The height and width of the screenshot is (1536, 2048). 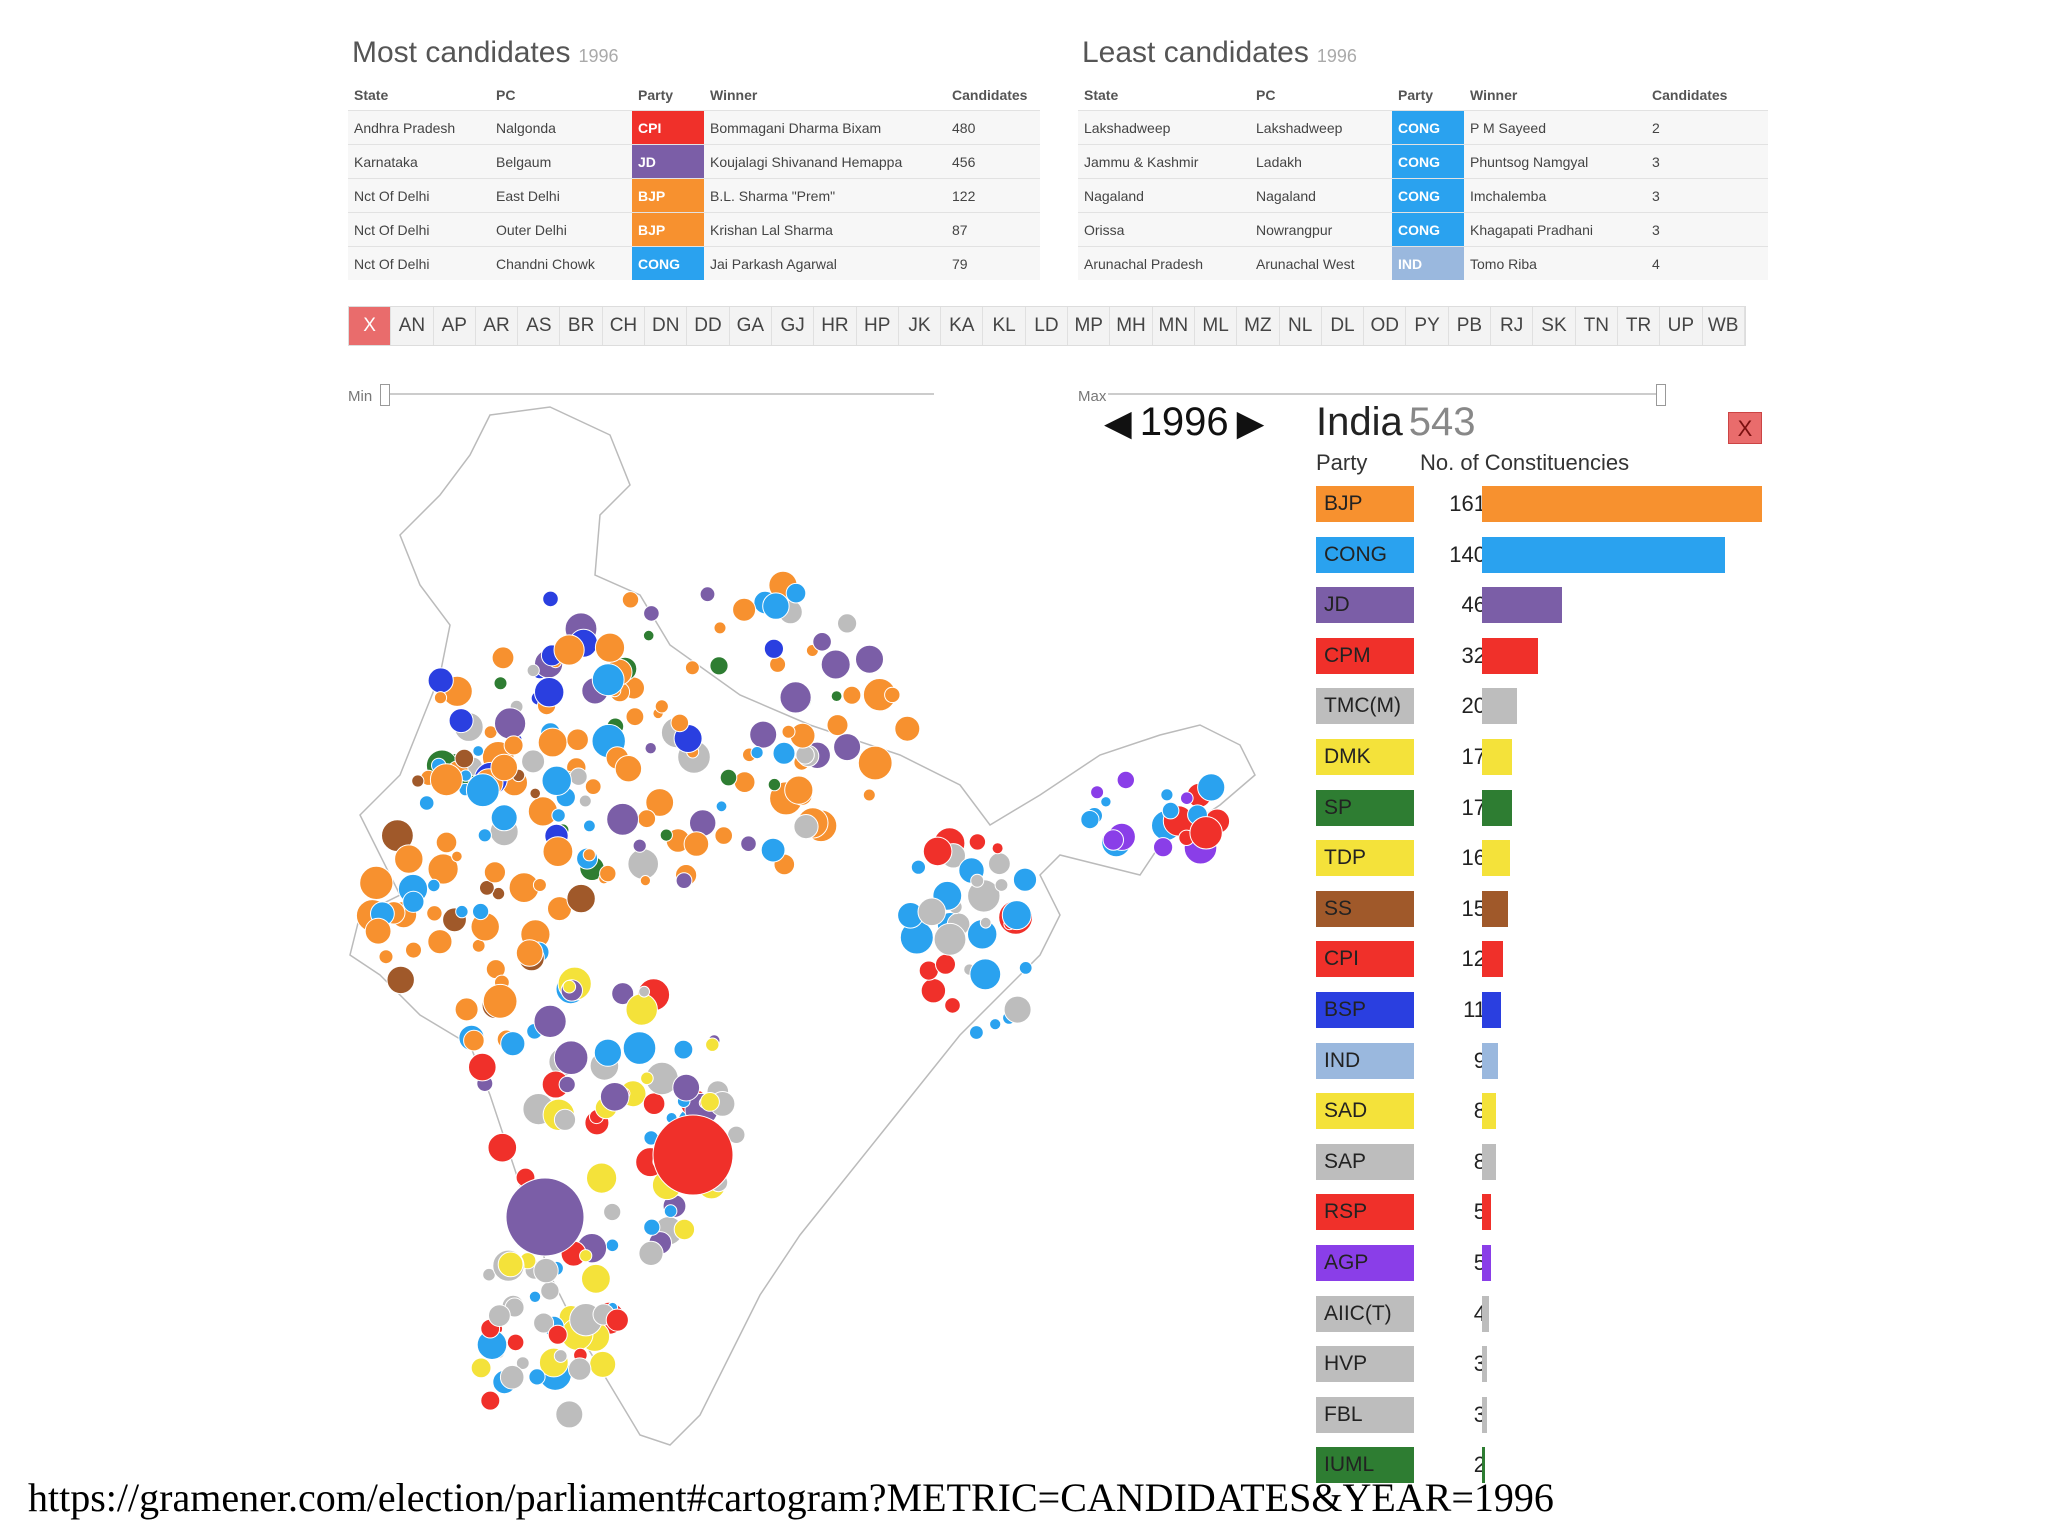 I want to click on legend-row: JD 46, so click(x=1541, y=605).